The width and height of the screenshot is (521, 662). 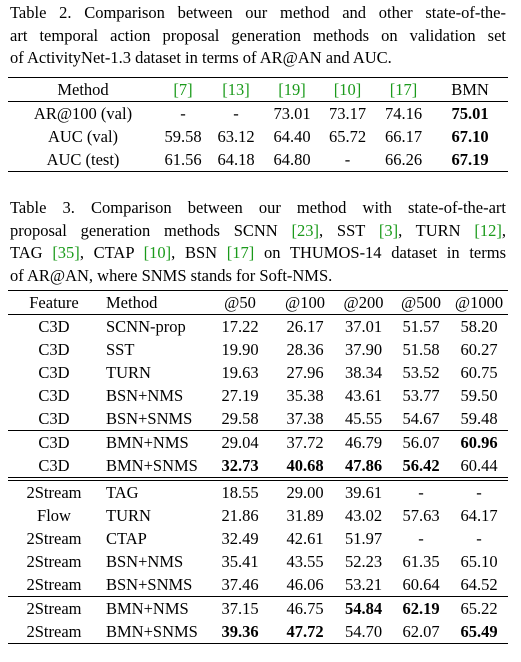 I want to click on cell: BMN, so click(x=470, y=89).